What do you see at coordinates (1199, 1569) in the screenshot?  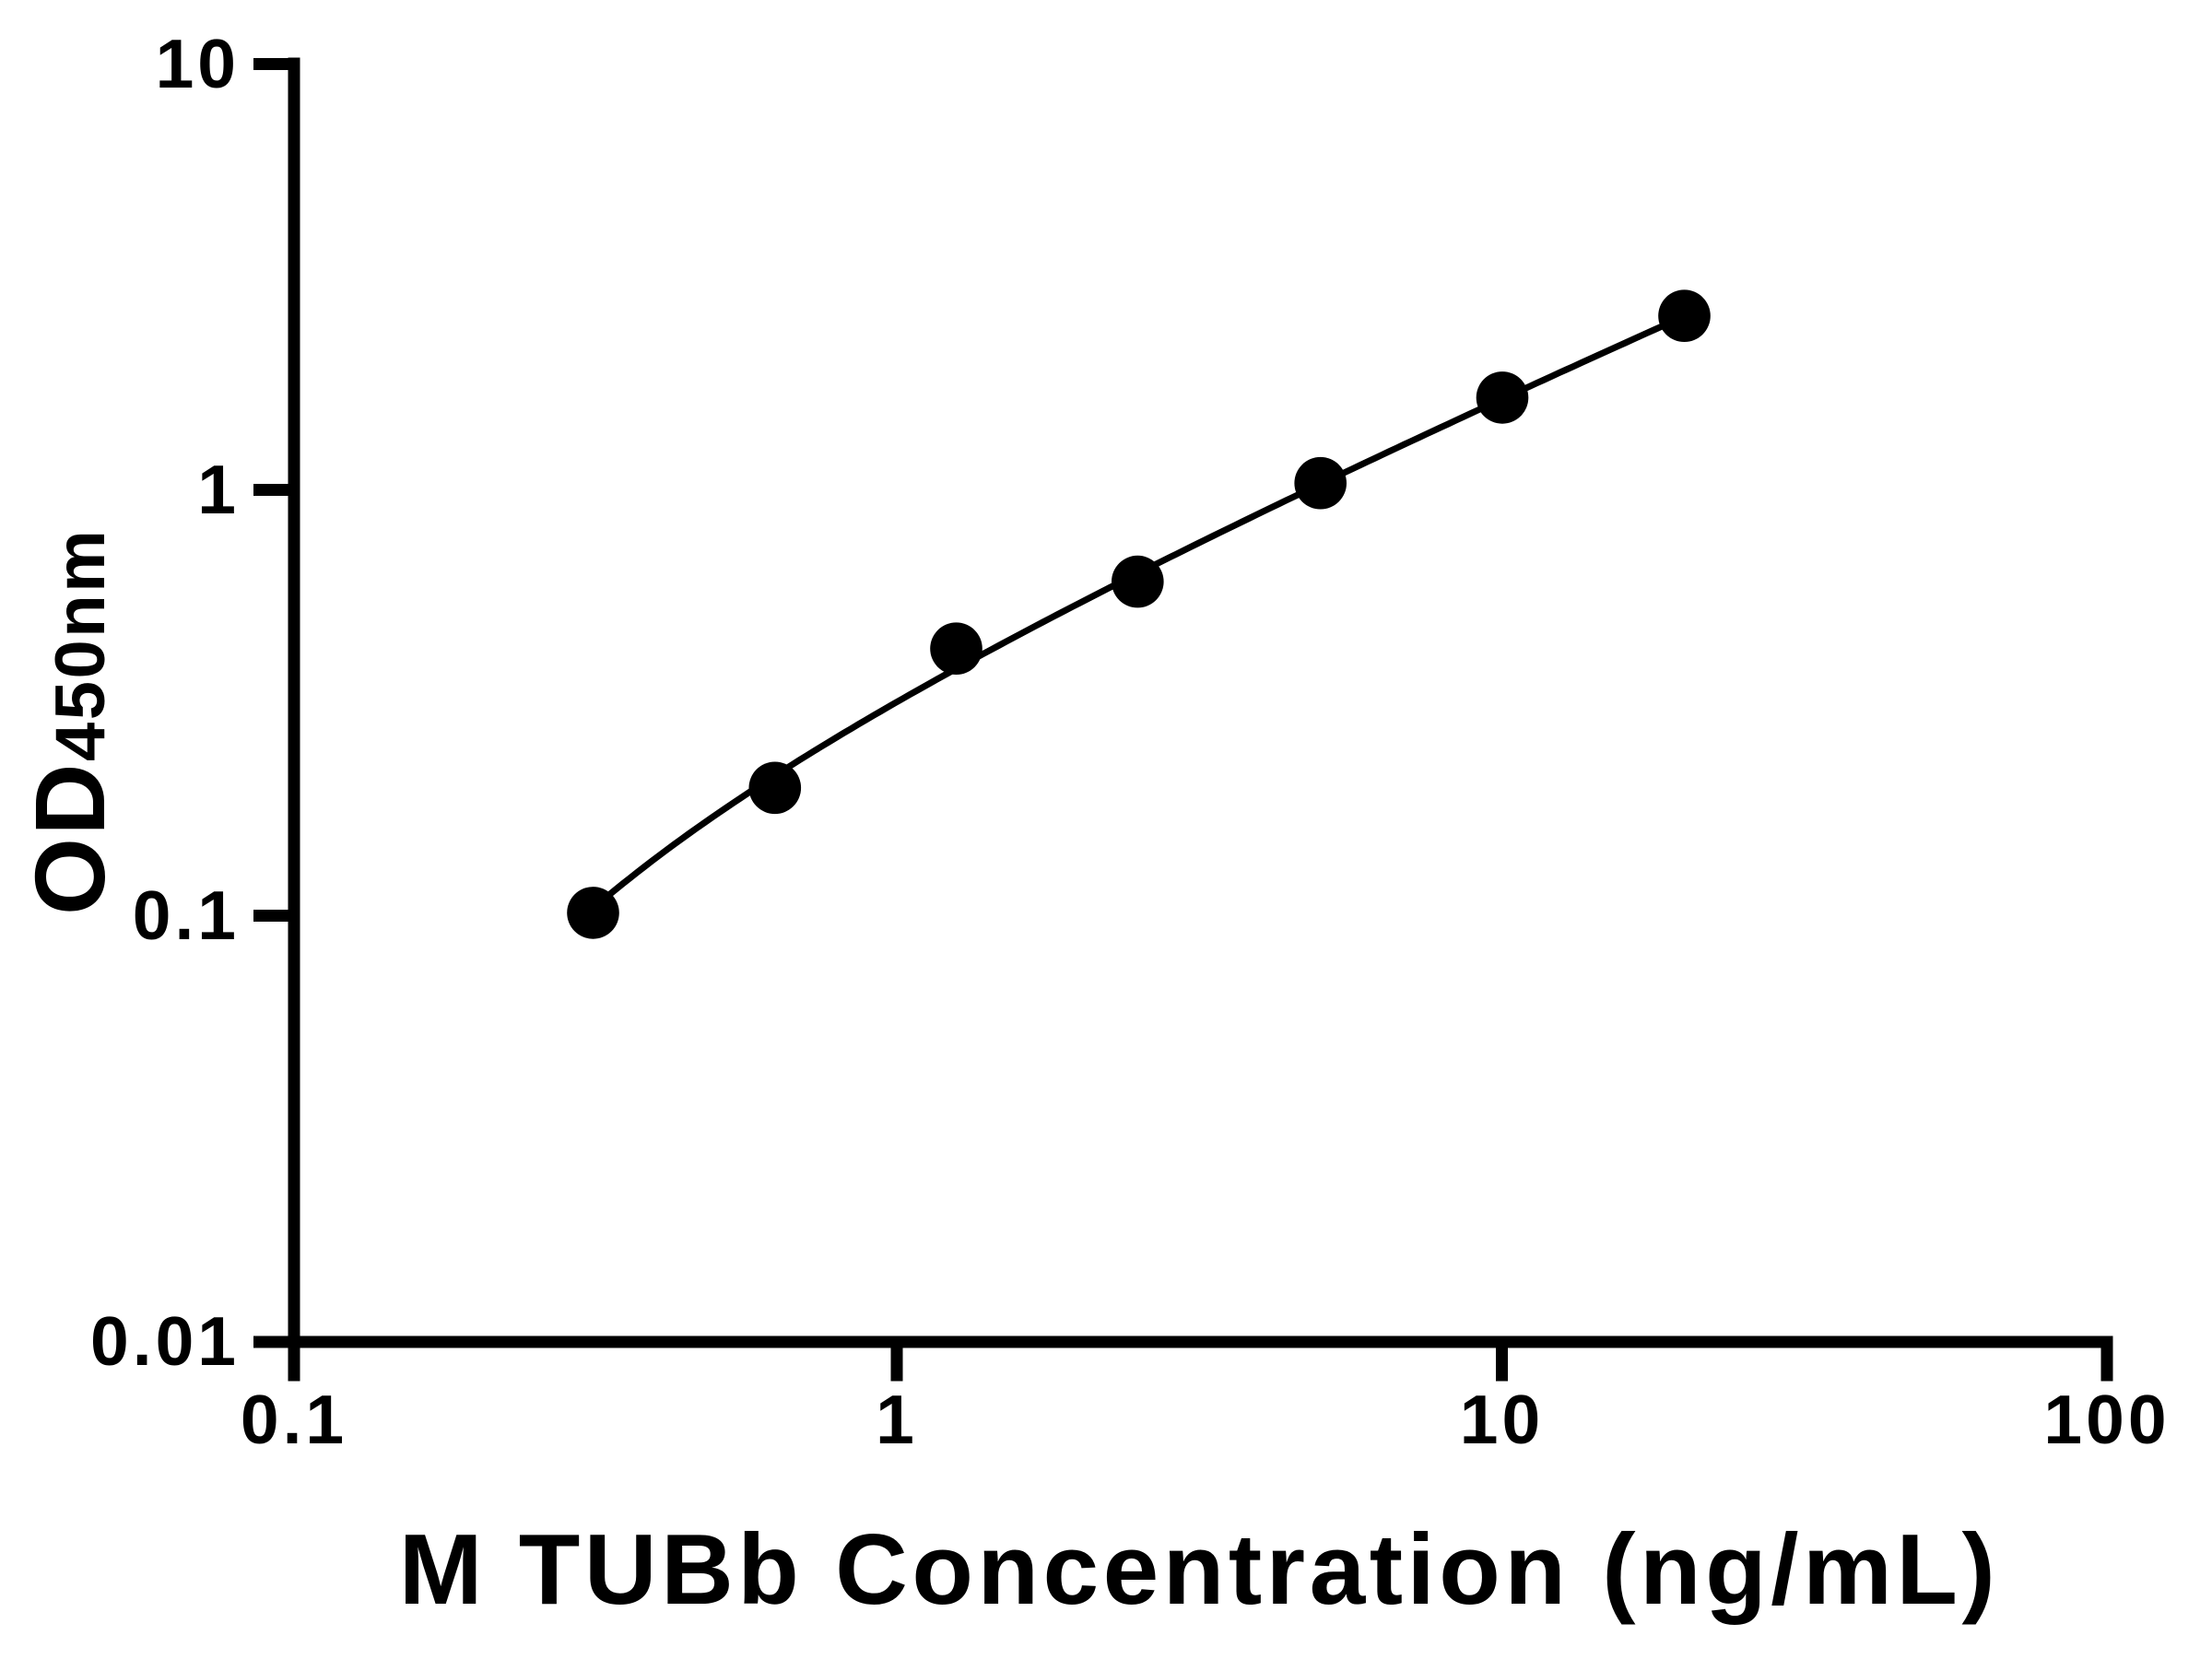 I see `svg-text: M TUBb Concentration (ng/mL)` at bounding box center [1199, 1569].